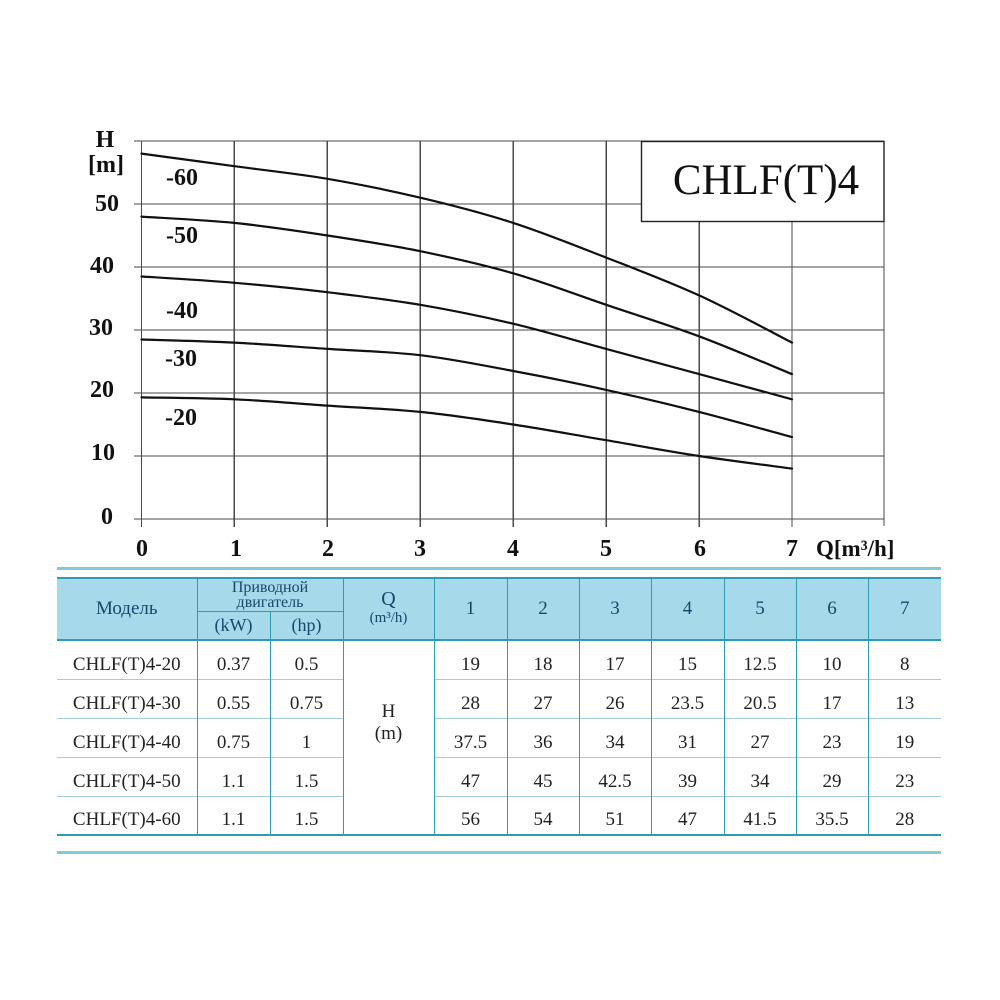 The image size is (1000, 1000). What do you see at coordinates (513, 549) in the screenshot?
I see `svg-text: 4` at bounding box center [513, 549].